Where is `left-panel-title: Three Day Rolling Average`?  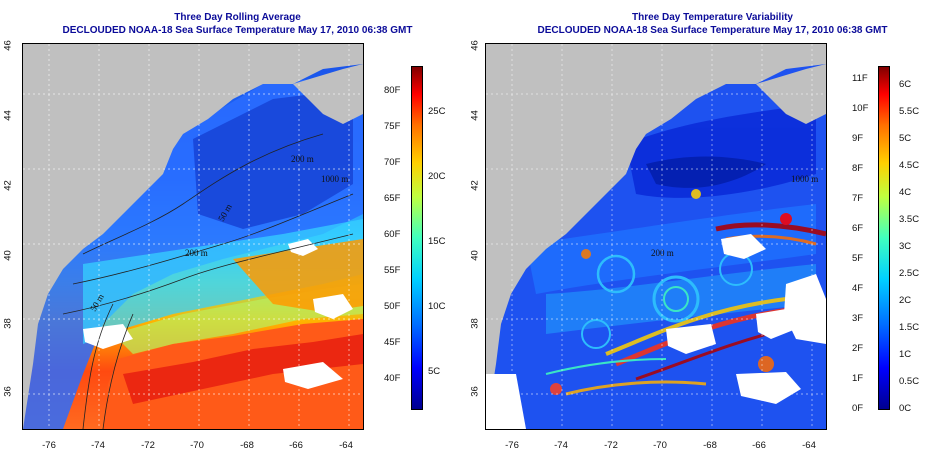
left-panel-title: Three Day Rolling Average is located at coordinates (237, 17).